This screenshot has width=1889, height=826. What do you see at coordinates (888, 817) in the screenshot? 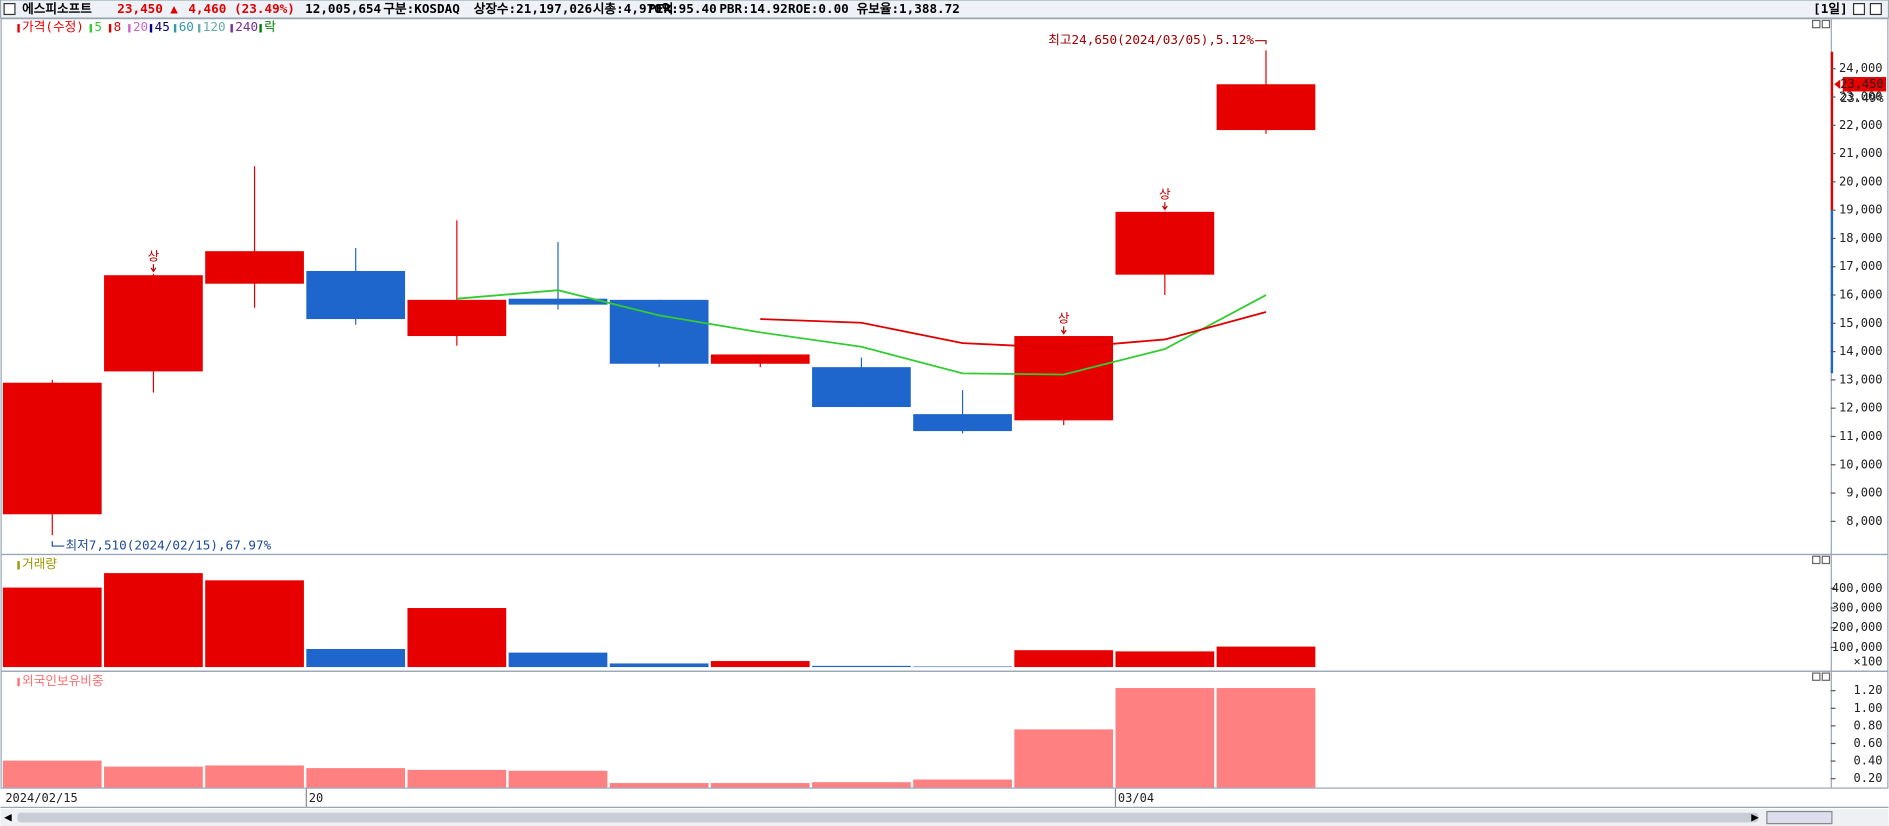
I see `scroll-thumb` at bounding box center [888, 817].